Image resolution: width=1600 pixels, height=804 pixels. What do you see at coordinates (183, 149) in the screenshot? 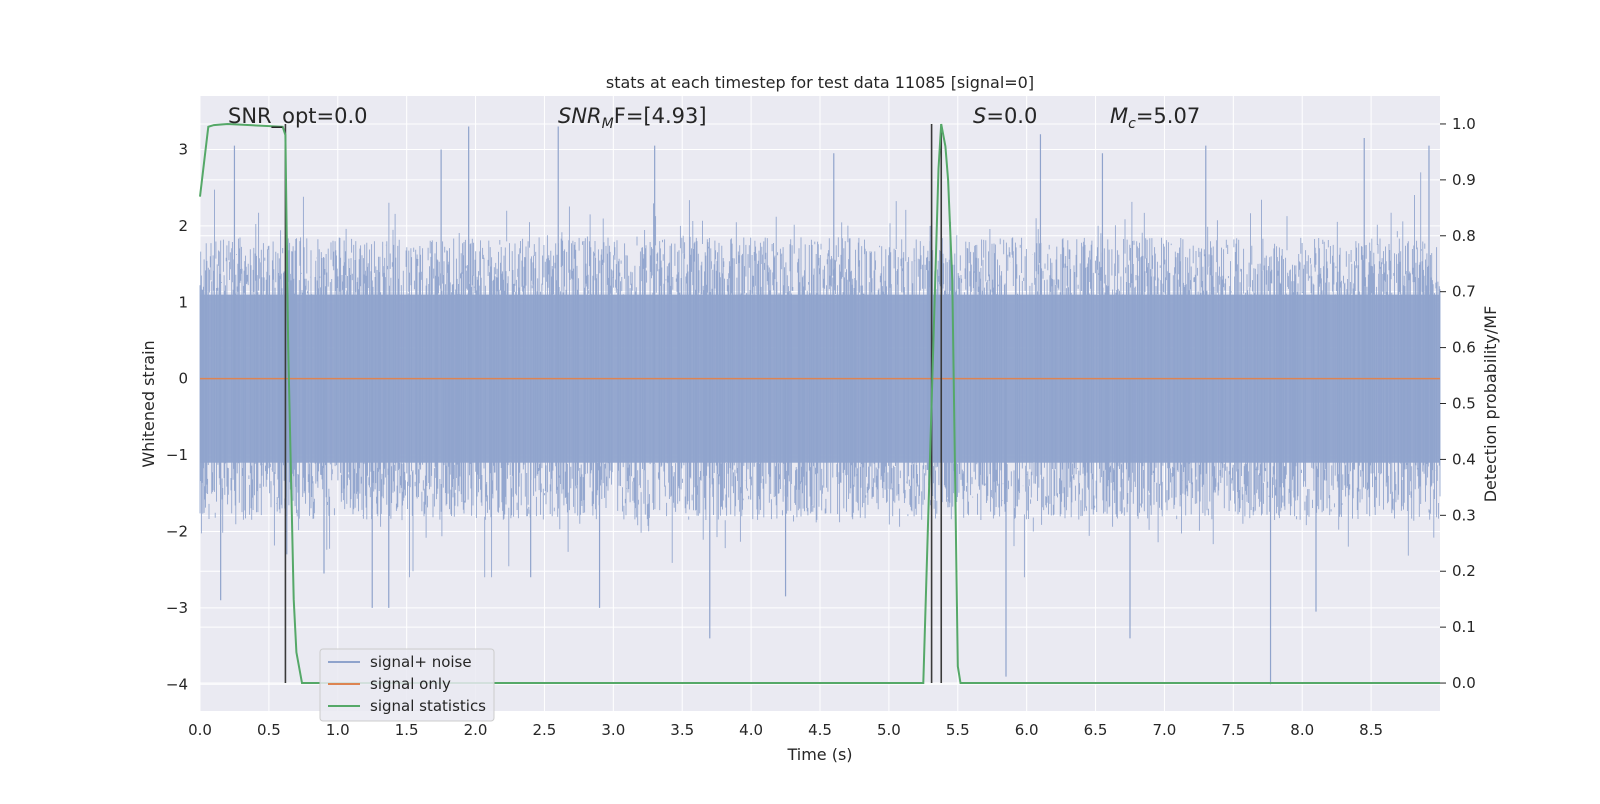
I see `y-tick-label: 3` at bounding box center [183, 149].